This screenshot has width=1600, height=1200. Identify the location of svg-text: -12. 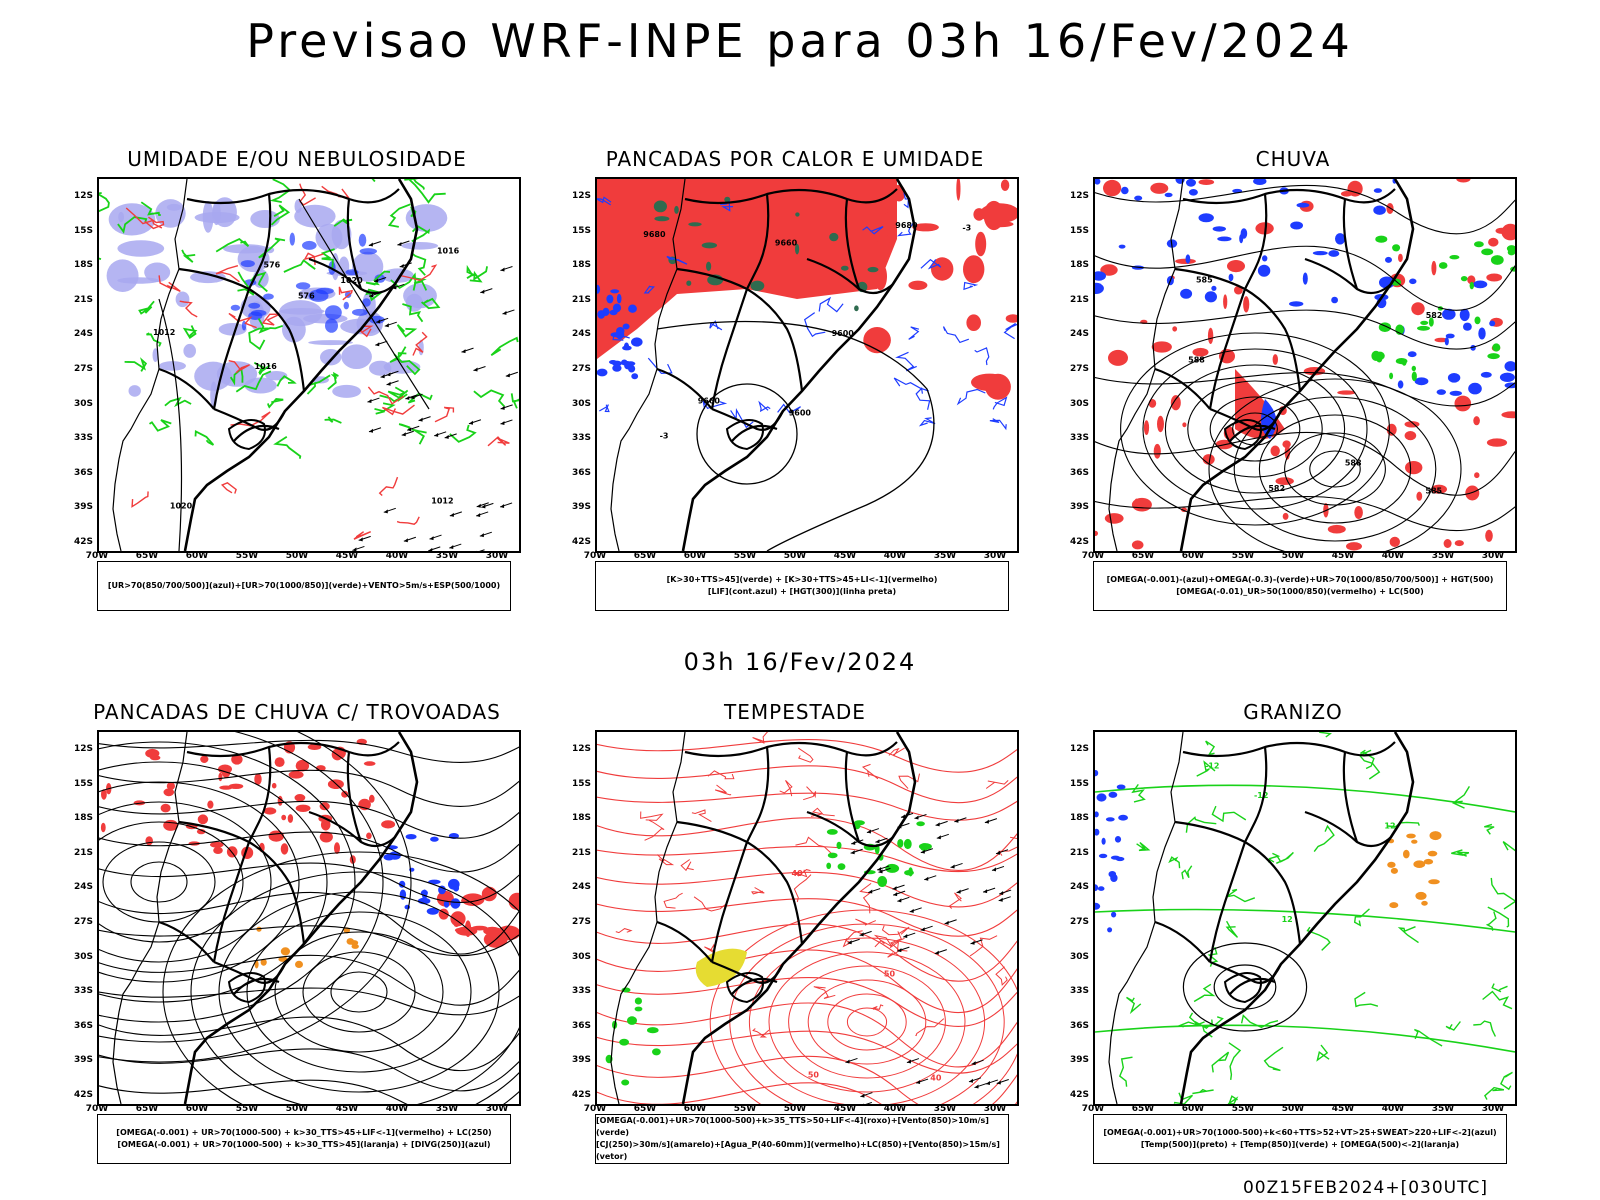
(1261, 795).